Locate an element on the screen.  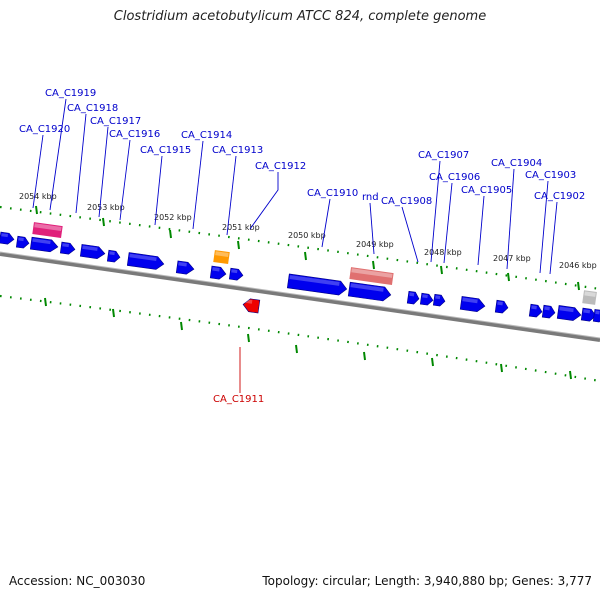
scale-label: 2051 kbp is located at coordinates (241, 227).